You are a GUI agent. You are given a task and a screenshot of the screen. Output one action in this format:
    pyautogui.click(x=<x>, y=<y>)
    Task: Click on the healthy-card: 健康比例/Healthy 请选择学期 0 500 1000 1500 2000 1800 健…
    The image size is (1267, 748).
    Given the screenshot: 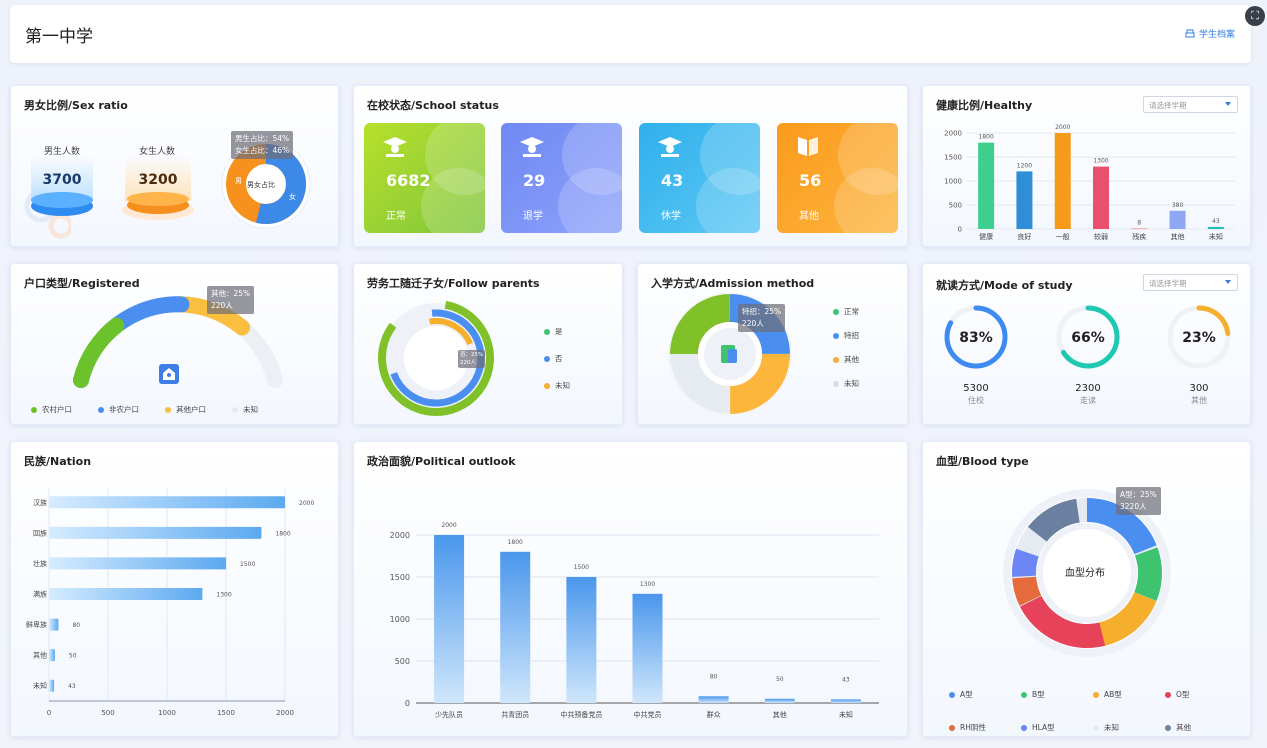 What is the action you would take?
    pyautogui.click(x=1086, y=166)
    